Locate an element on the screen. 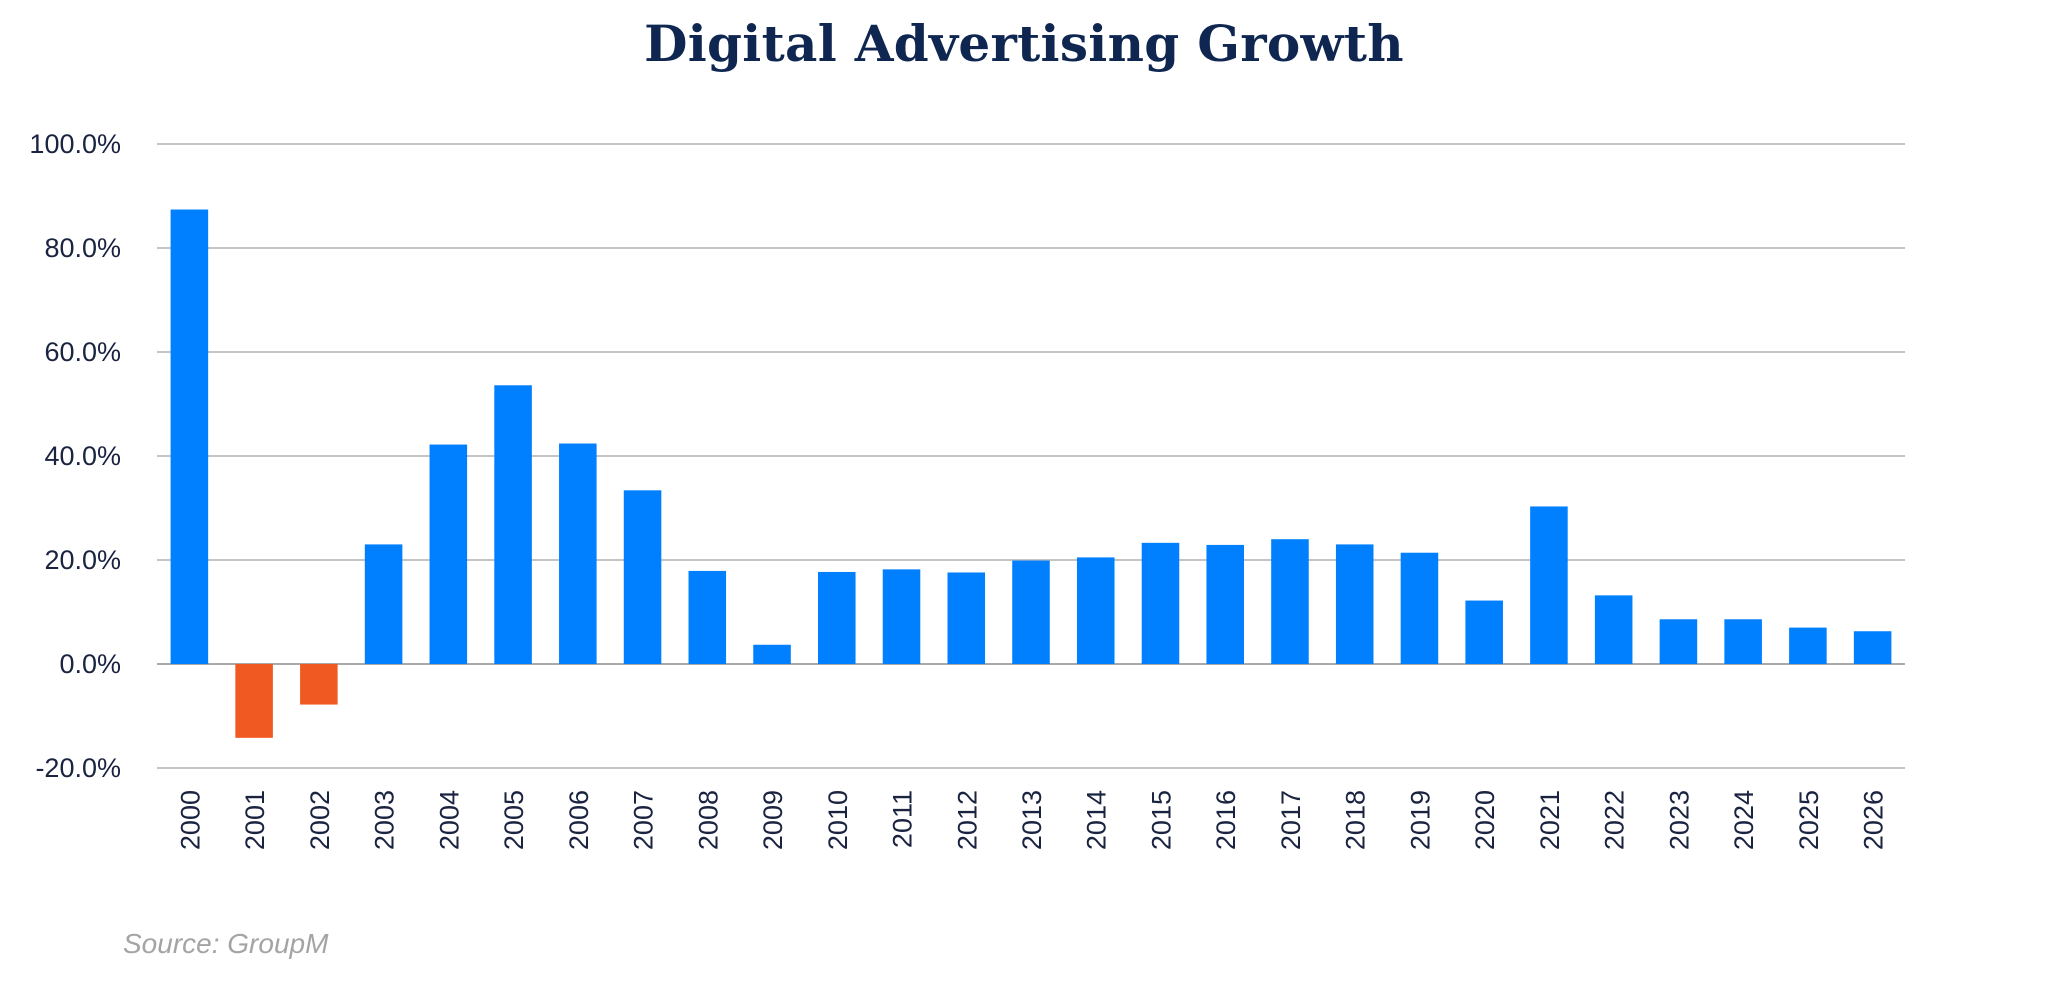  bar-2001 is located at coordinates (254, 701).